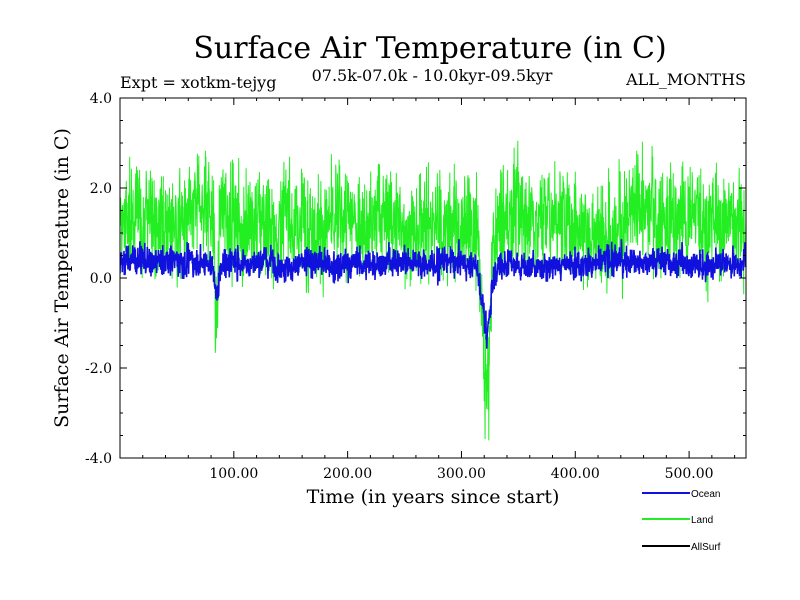  Describe the element at coordinates (677, 520) in the screenshot. I see `legend-entry-land: Land` at that location.